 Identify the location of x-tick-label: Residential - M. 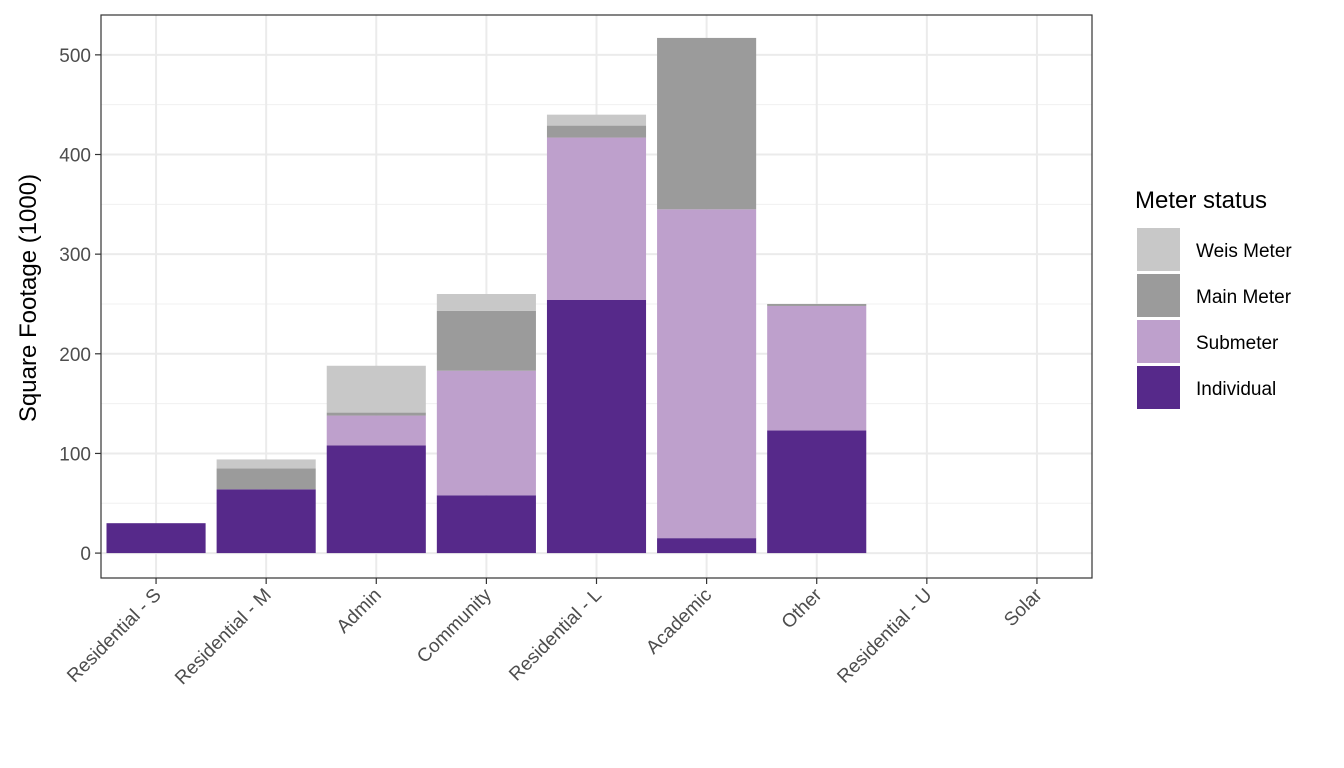
(223, 637).